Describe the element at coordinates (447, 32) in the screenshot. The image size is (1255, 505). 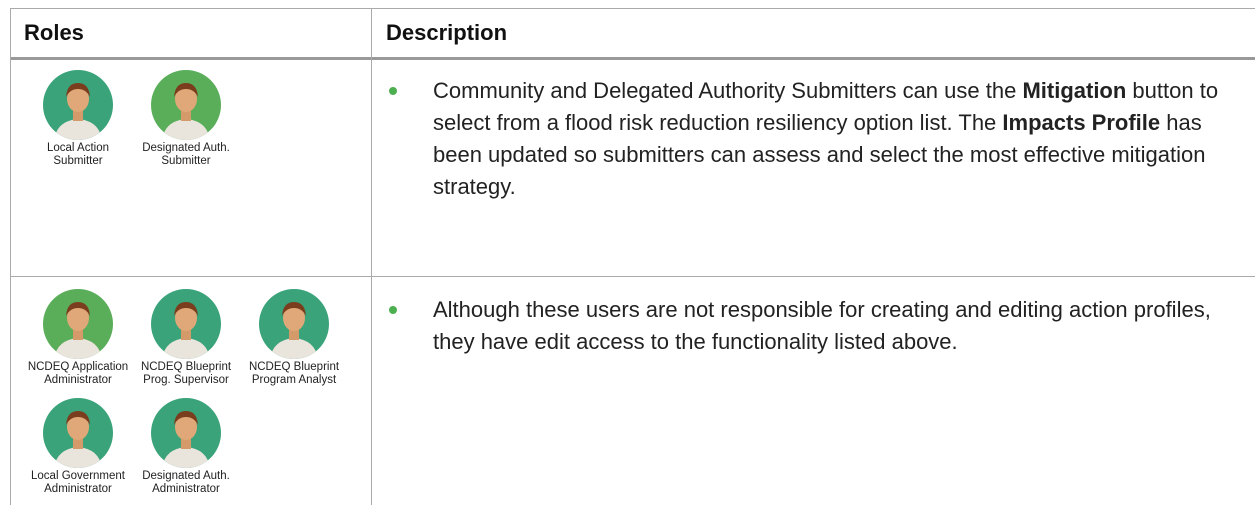
I see `header-cell: Description` at that location.